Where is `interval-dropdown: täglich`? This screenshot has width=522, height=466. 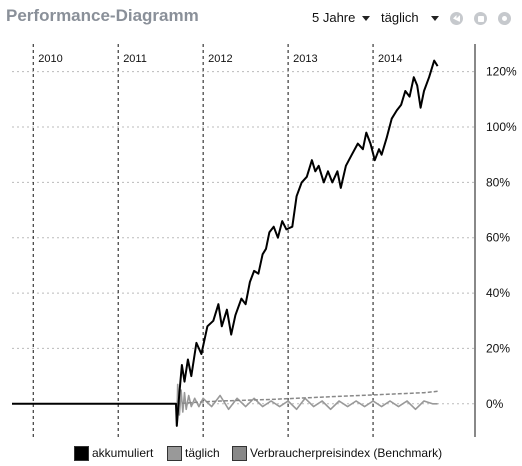 interval-dropdown: täglich is located at coordinates (410, 19).